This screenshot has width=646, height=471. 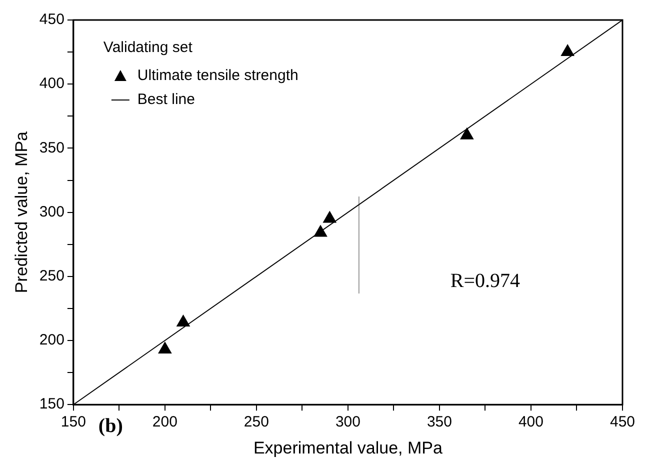 What do you see at coordinates (166, 99) in the screenshot?
I see `legend-label: Best line` at bounding box center [166, 99].